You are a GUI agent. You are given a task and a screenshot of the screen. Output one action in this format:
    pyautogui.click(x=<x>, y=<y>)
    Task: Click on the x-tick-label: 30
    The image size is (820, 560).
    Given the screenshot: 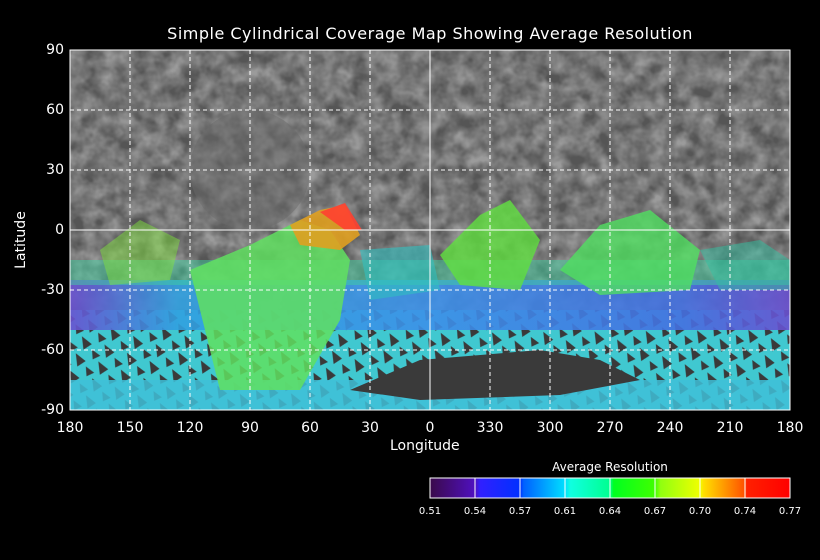 What is the action you would take?
    pyautogui.click(x=370, y=428)
    